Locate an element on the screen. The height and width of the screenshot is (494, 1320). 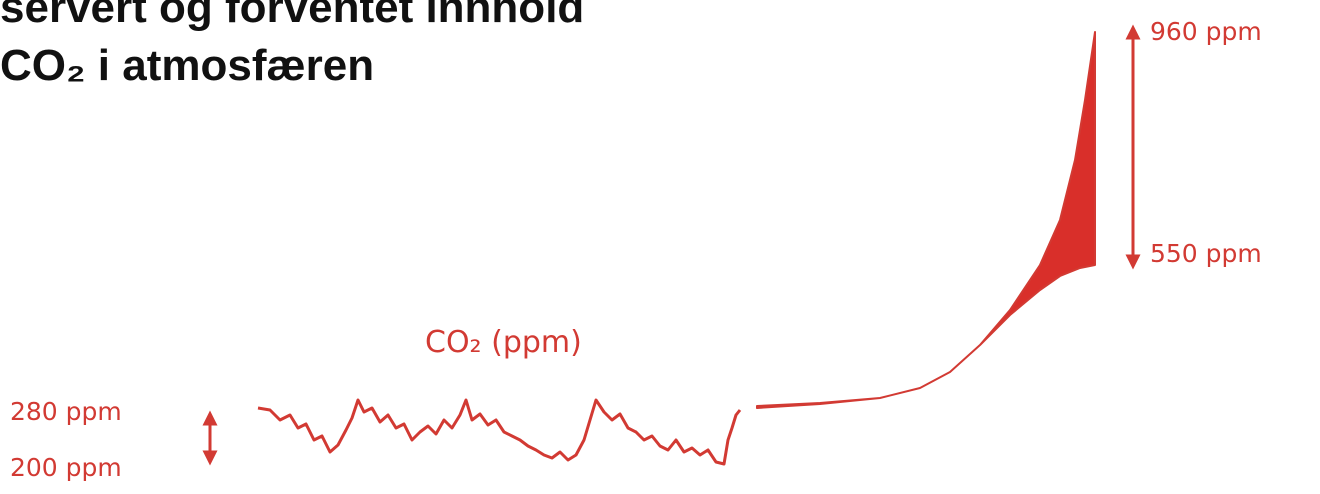
historic-curve is located at coordinates (499, 432).